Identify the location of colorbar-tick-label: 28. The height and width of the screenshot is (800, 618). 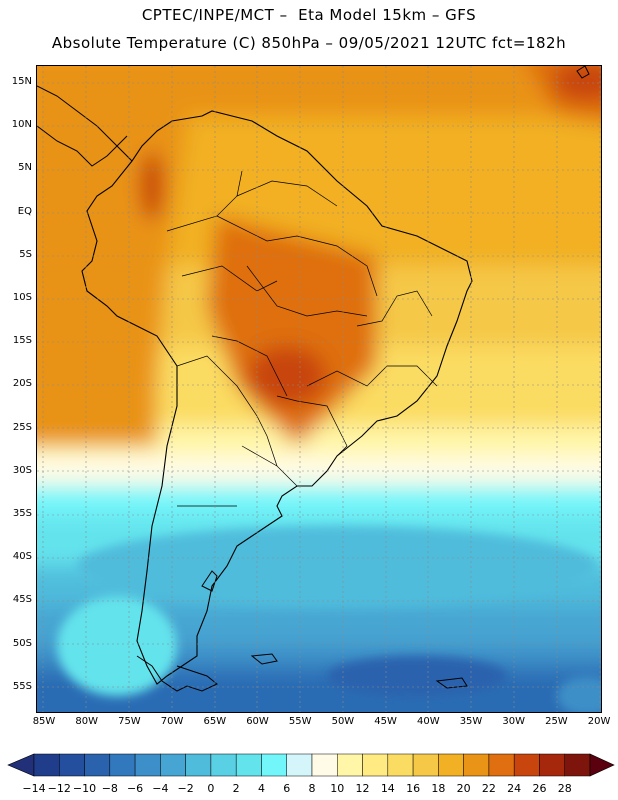
(564, 788).